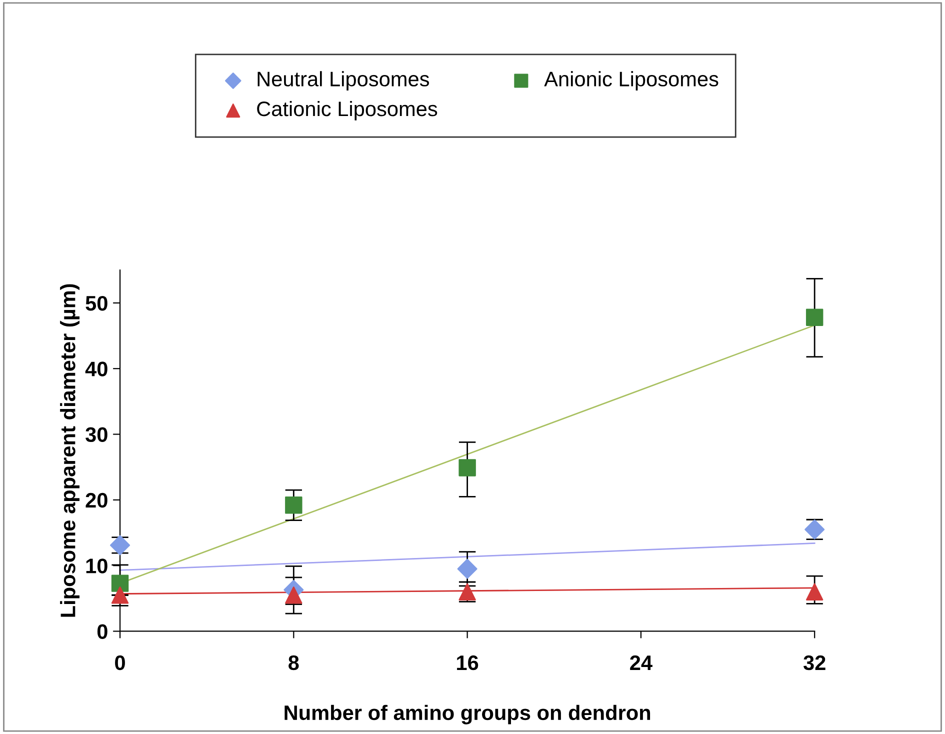  I want to click on legend-label: Neutral Liposomes, so click(343, 81).